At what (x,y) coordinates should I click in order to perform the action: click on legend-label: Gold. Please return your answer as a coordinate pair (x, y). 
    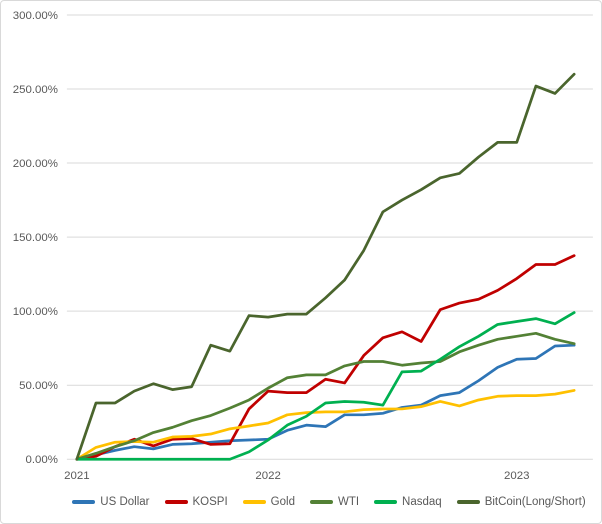
    Looking at the image, I should click on (282, 502).